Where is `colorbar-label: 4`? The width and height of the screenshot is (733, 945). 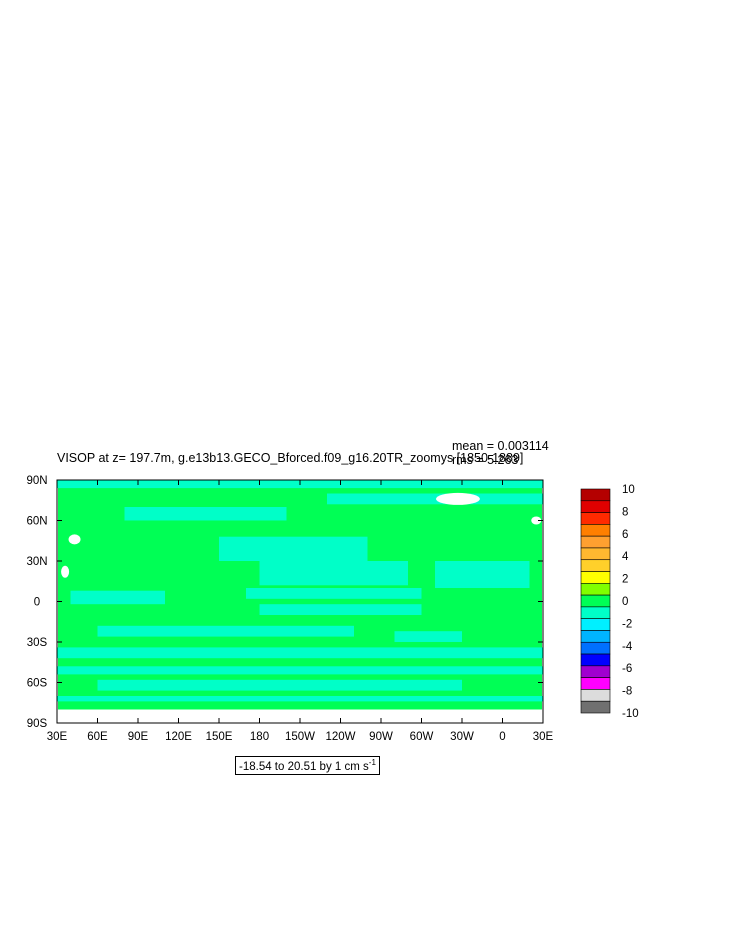
colorbar-label: 4 is located at coordinates (625, 557).